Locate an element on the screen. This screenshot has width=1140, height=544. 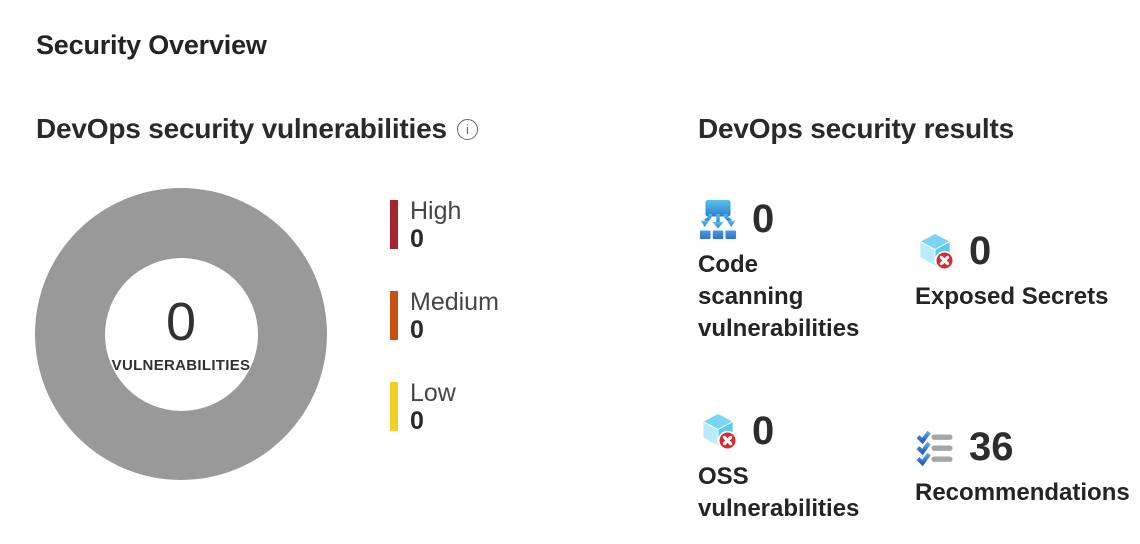
legend-label: Low is located at coordinates (433, 393).